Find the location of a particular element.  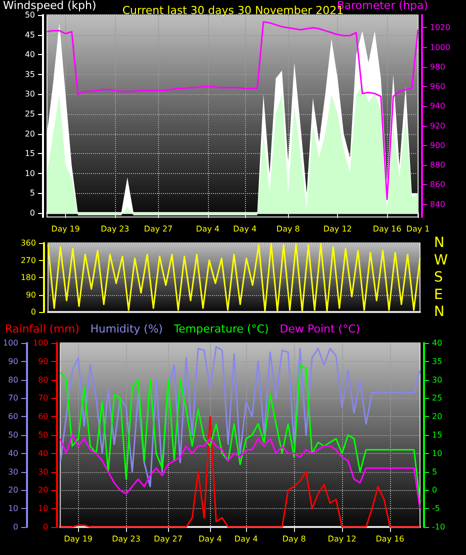

y-tick-label: 15 is located at coordinates (29, 153).